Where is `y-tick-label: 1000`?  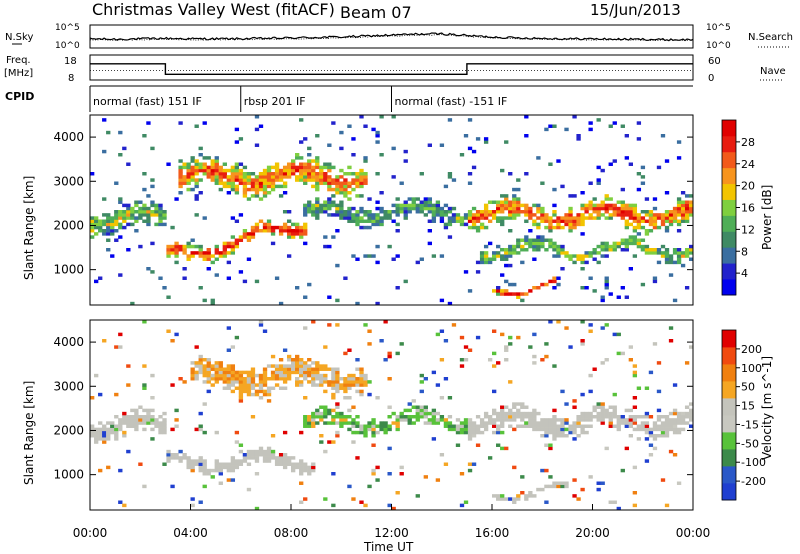
y-tick-label: 1000 is located at coordinates (68, 475).